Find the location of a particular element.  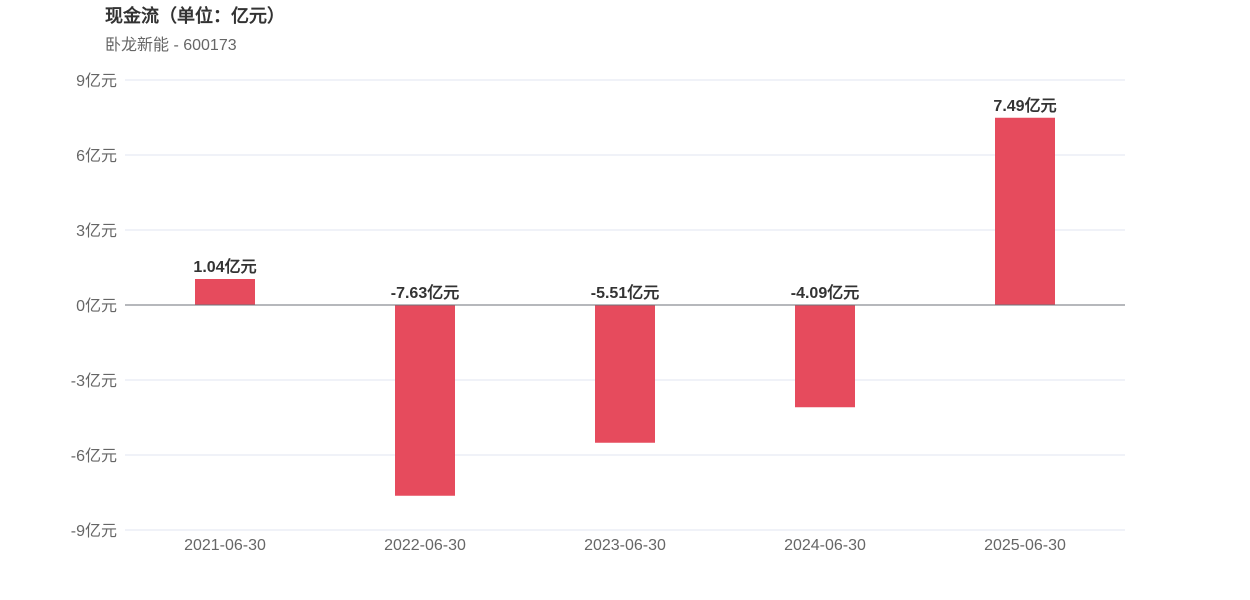

x-tick-label: 2025-06-30 is located at coordinates (1025, 545).